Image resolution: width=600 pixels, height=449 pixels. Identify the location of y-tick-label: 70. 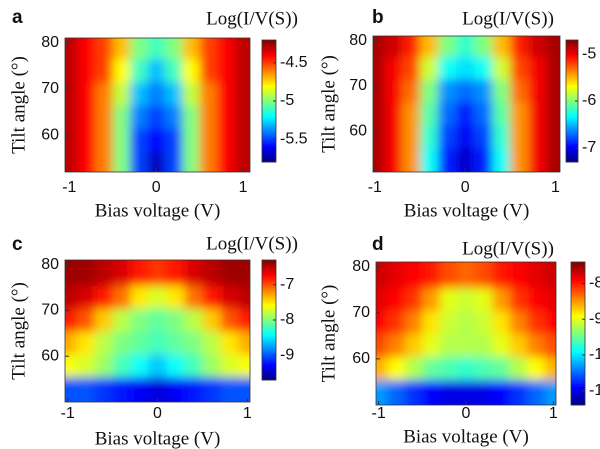
(361, 312).